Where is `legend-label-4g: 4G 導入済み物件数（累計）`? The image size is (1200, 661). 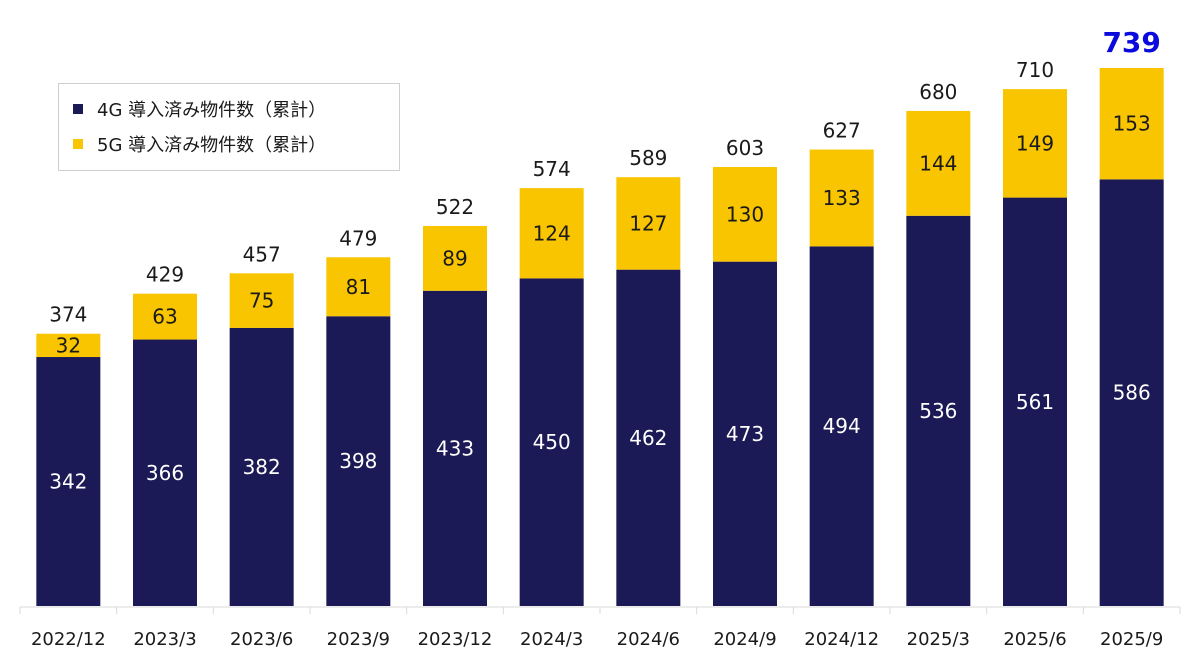 legend-label-4g: 4G 導入済み物件数（累計） is located at coordinates (212, 110).